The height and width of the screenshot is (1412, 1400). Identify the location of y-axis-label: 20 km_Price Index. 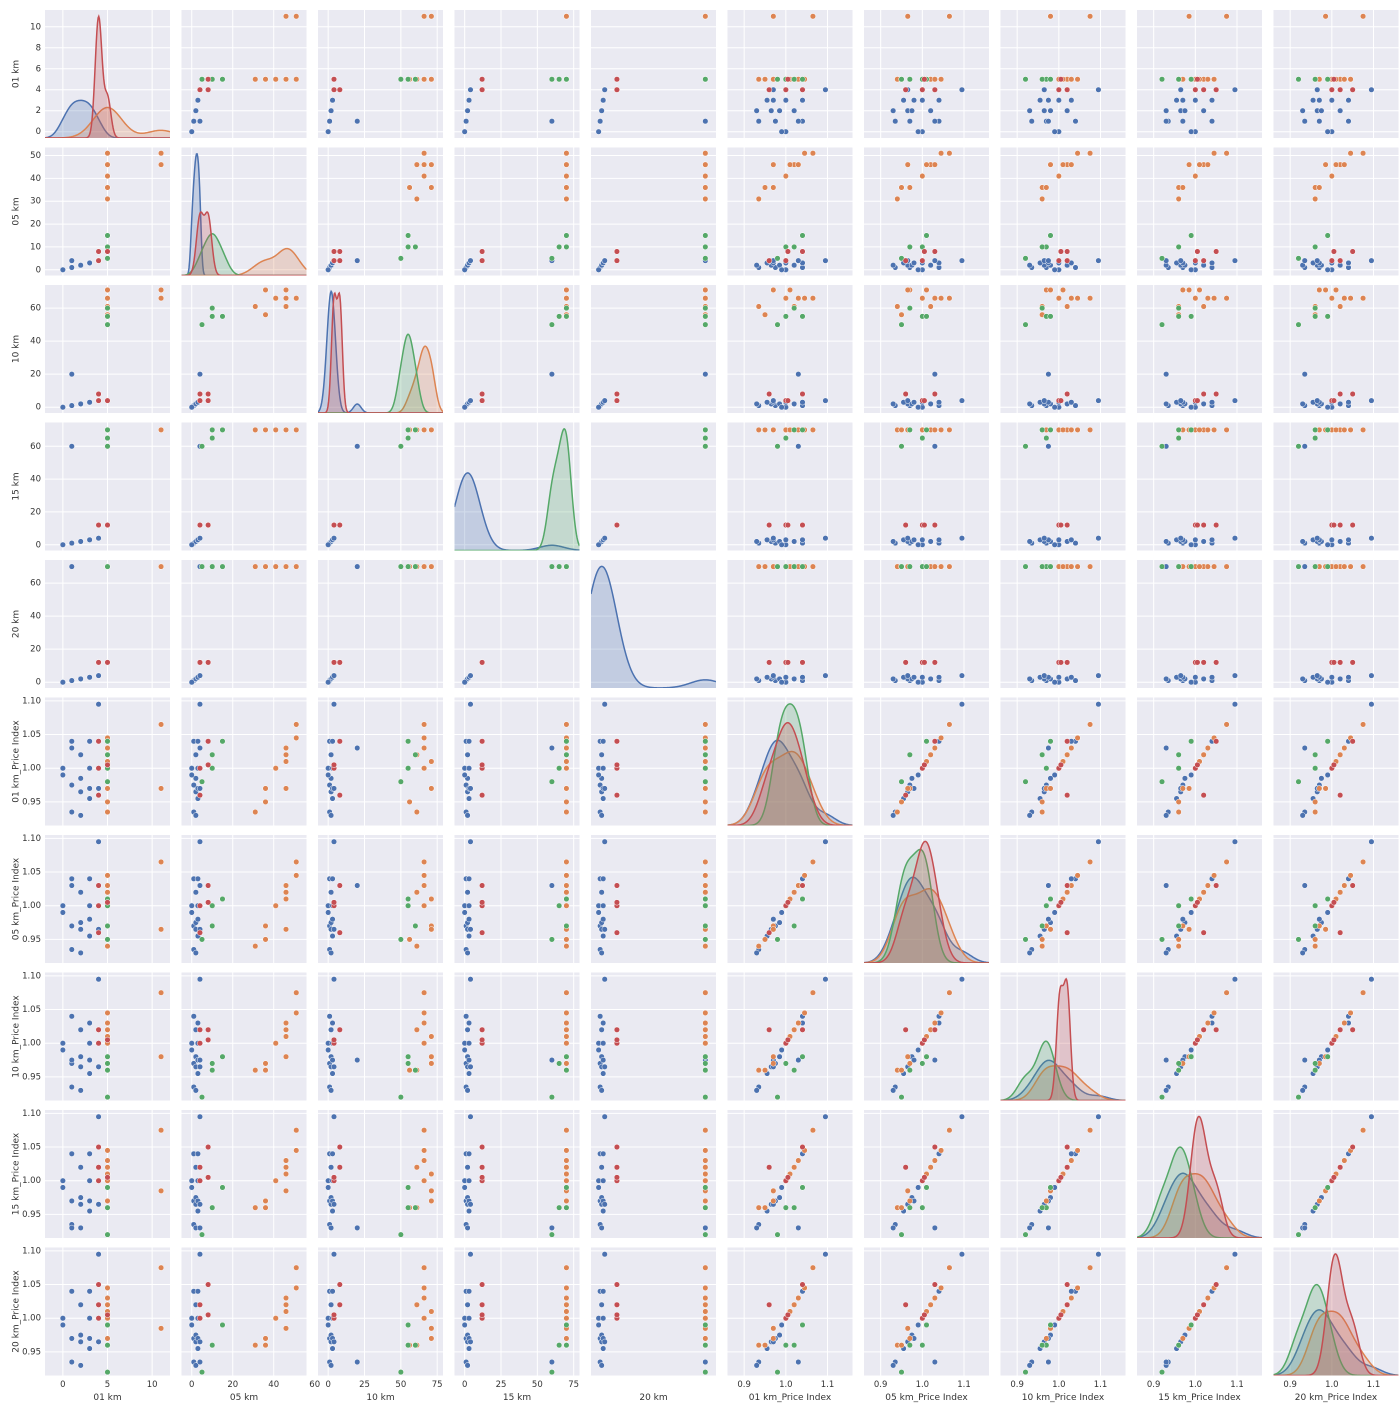
(17, 1311).